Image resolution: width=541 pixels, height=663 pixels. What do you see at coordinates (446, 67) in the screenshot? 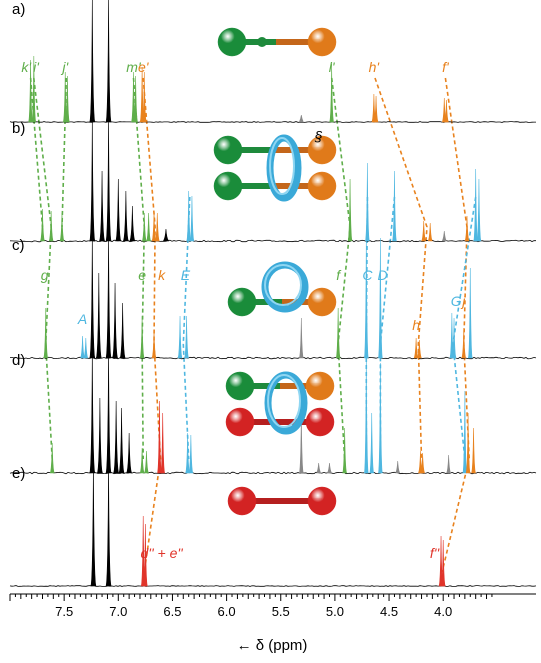
I see `peak-annotation: f'` at bounding box center [446, 67].